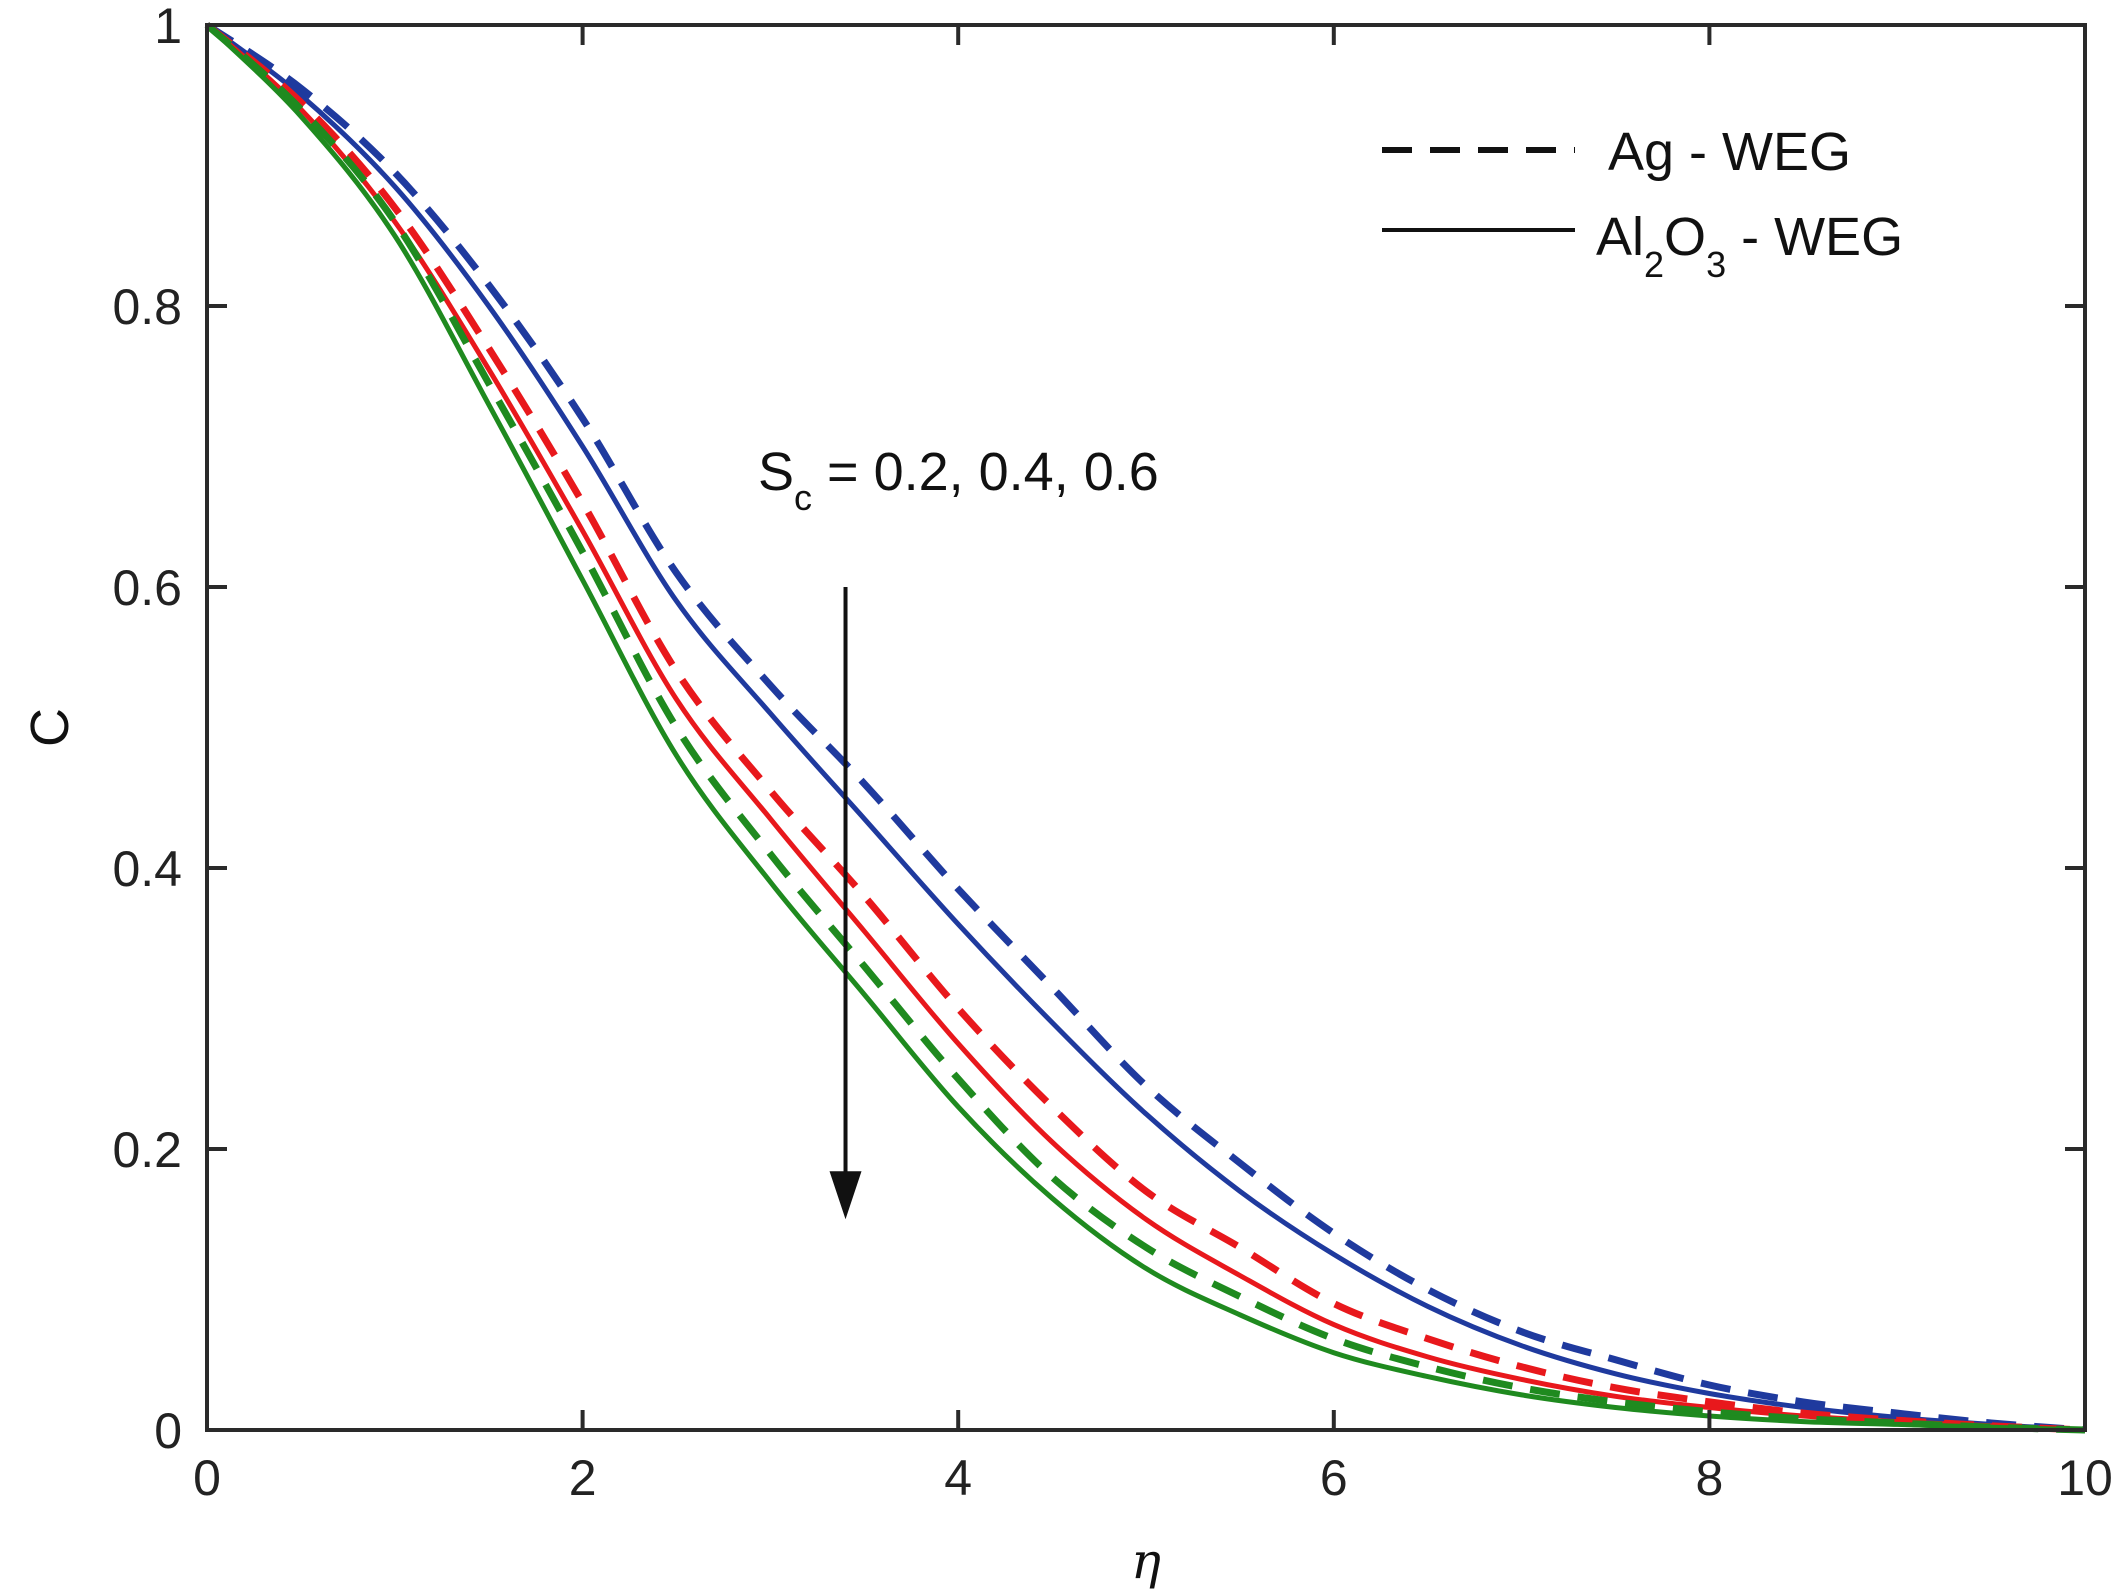 The width and height of the screenshot is (2128, 1592). Describe the element at coordinates (958, 1478) in the screenshot. I see `x-tick-label: 4` at that location.